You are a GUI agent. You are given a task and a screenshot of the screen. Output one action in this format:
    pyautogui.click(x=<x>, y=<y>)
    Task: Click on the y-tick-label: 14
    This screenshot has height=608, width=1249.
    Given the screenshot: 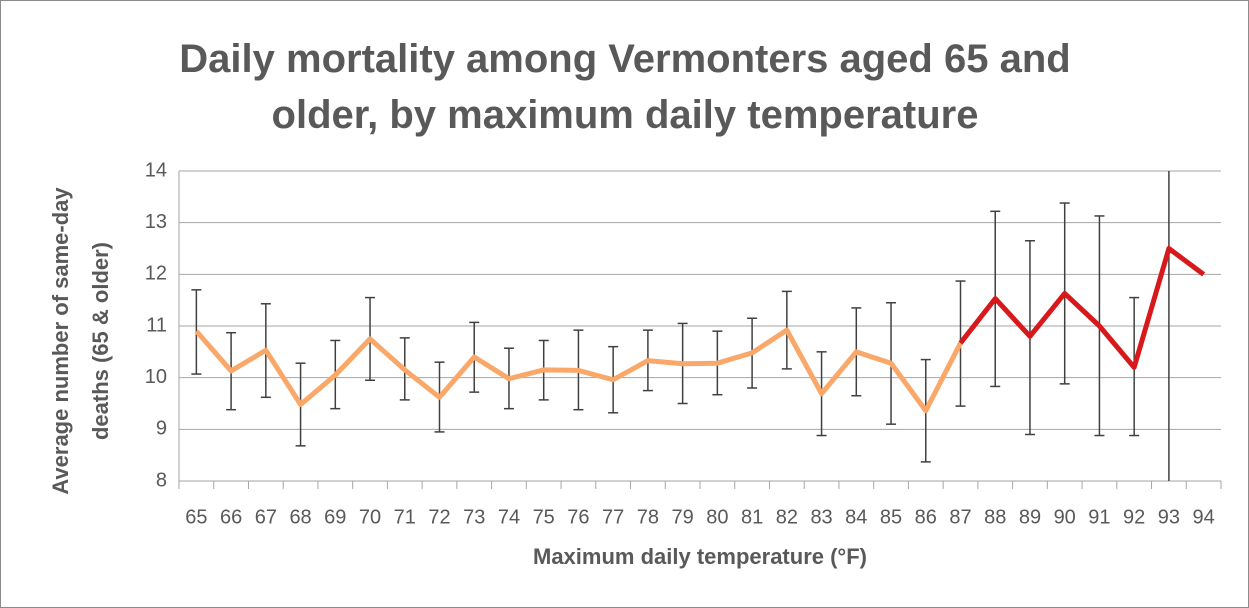 What is the action you would take?
    pyautogui.click(x=156, y=170)
    